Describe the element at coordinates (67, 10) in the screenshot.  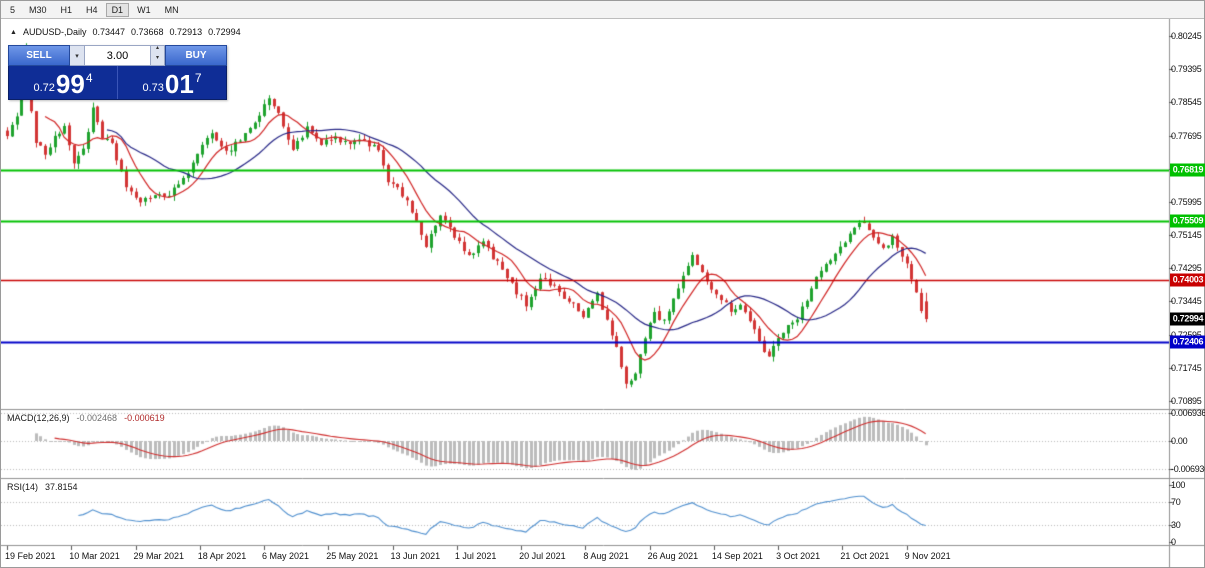
I see `timeframe-button-h1: H1` at that location.